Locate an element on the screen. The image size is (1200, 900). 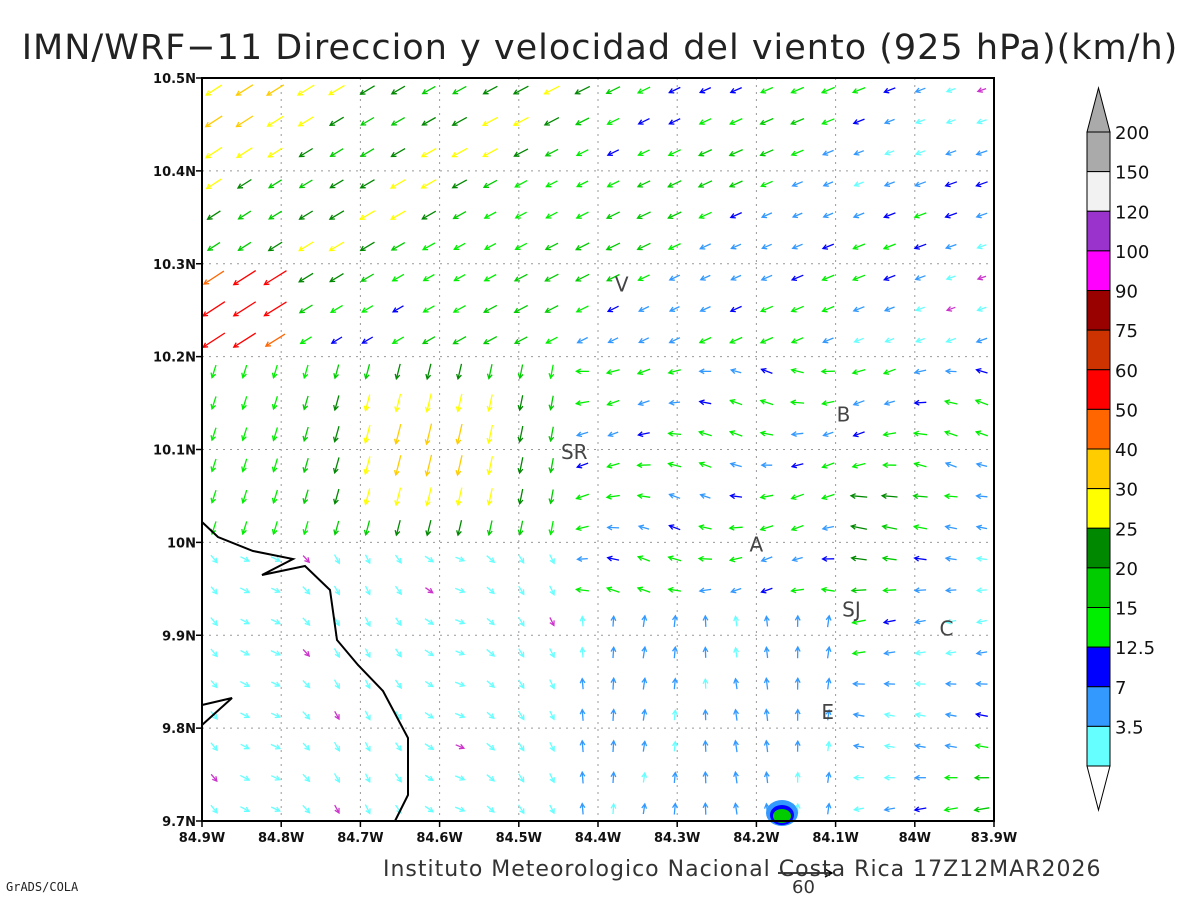
colorbar-label: 50 is located at coordinates (1126, 410).